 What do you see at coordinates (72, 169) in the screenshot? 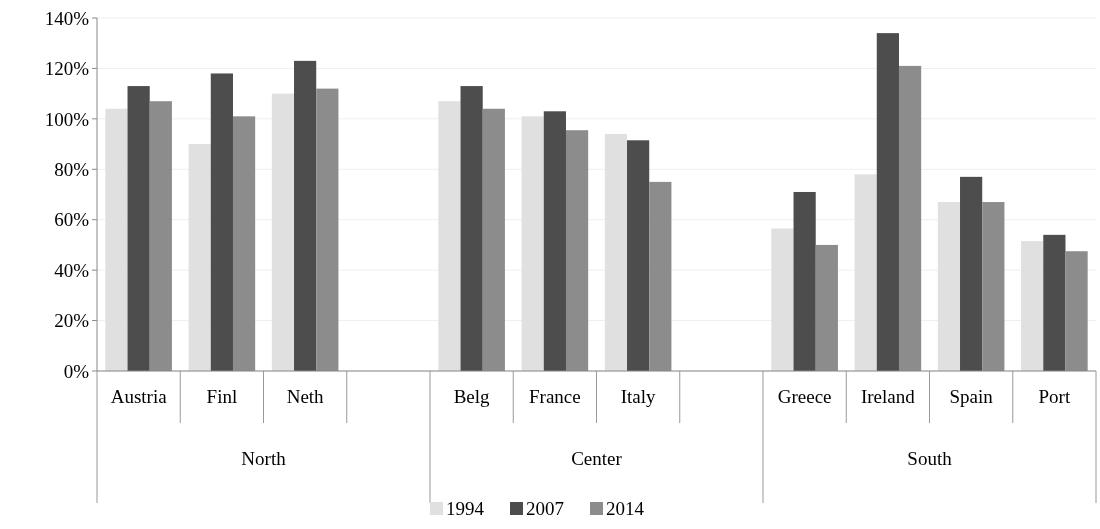
I see `y-tick-label: 80%` at bounding box center [72, 169].